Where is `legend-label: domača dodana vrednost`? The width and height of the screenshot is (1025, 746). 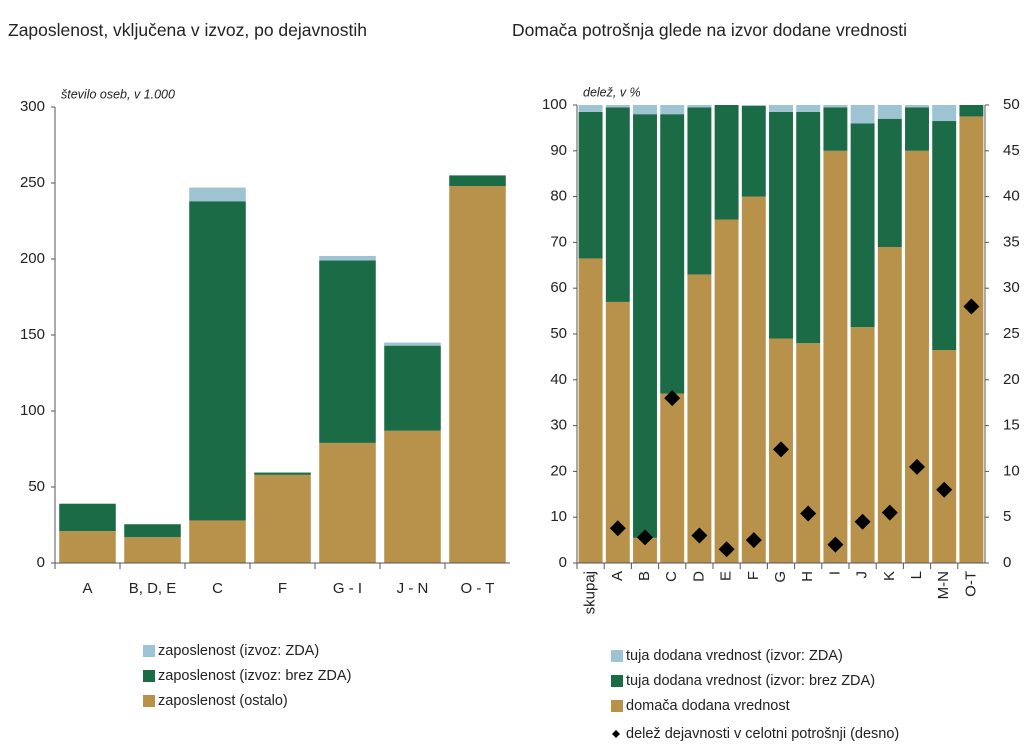
legend-label: domača dodana vrednost is located at coordinates (708, 706).